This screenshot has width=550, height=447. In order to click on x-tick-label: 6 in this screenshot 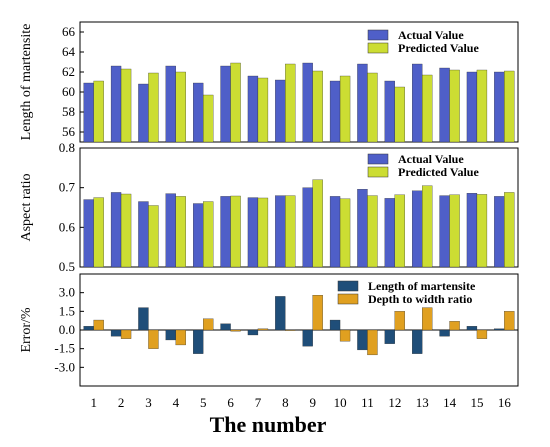, I will do `click(230, 402)`.